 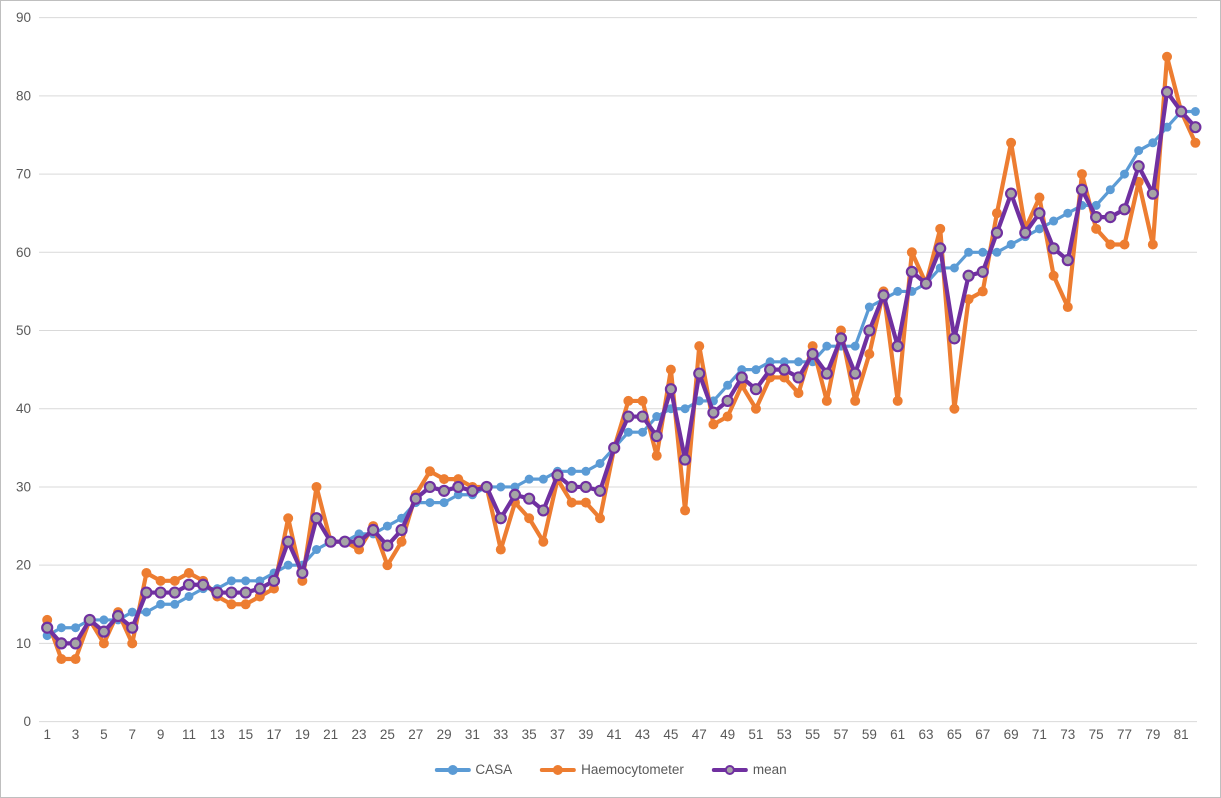 What do you see at coordinates (982, 734) in the screenshot?
I see `x-axis-tick-label: 67` at bounding box center [982, 734].